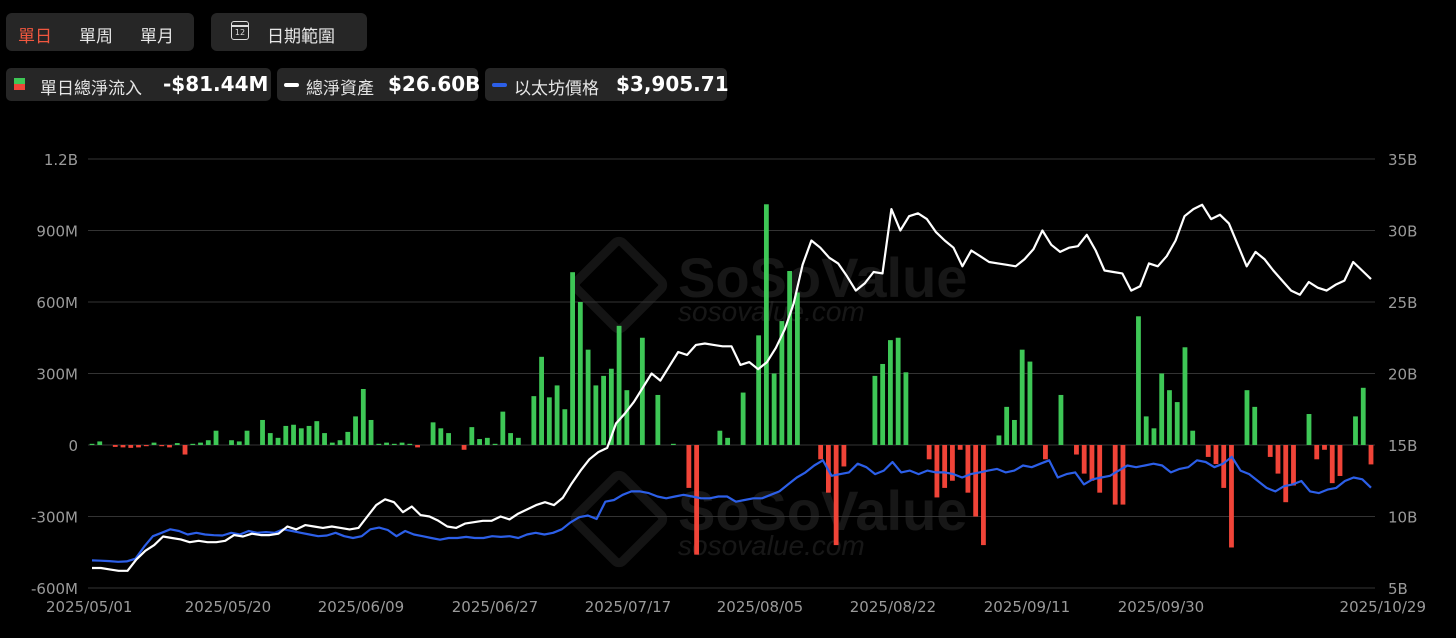 This screenshot has width=1456, height=638. What do you see at coordinates (893, 607) in the screenshot?
I see `x-tick-label: 2025/08/22` at bounding box center [893, 607].